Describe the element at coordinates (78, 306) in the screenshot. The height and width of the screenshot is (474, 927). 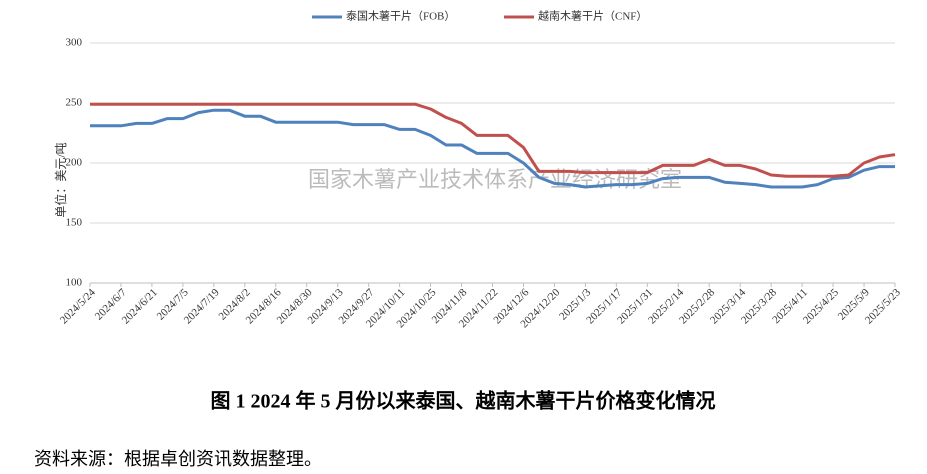
I see `x-tick-label: 2024/5/24` at that location.